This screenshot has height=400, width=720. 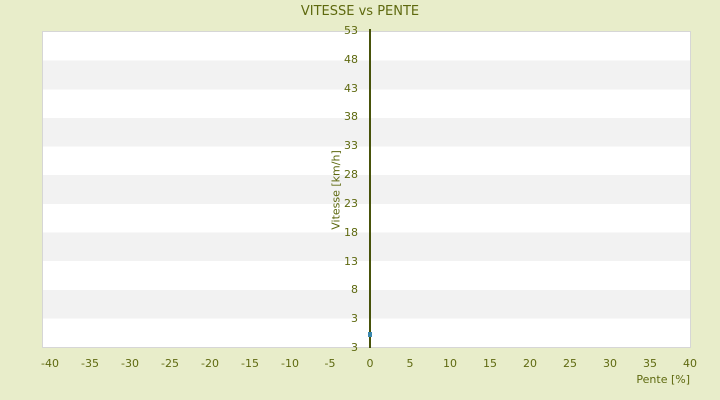 What do you see at coordinates (170, 363) in the screenshot?
I see `x-tick-label: -25` at bounding box center [170, 363].